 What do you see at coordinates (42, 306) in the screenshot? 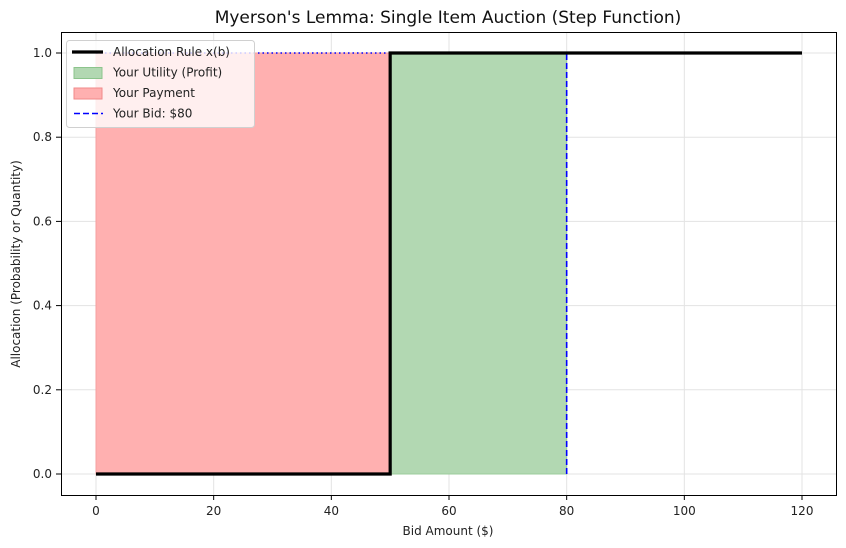
I see `y-tick-label: 0.4` at bounding box center [42, 306].